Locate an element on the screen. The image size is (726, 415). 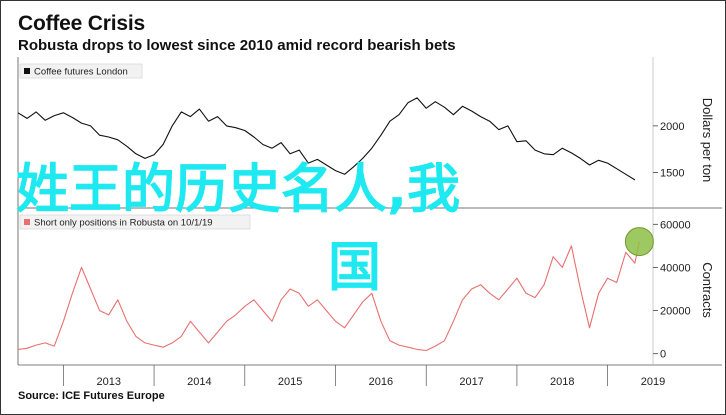
y-tick-label-bottom: 40000 is located at coordinates (675, 268).